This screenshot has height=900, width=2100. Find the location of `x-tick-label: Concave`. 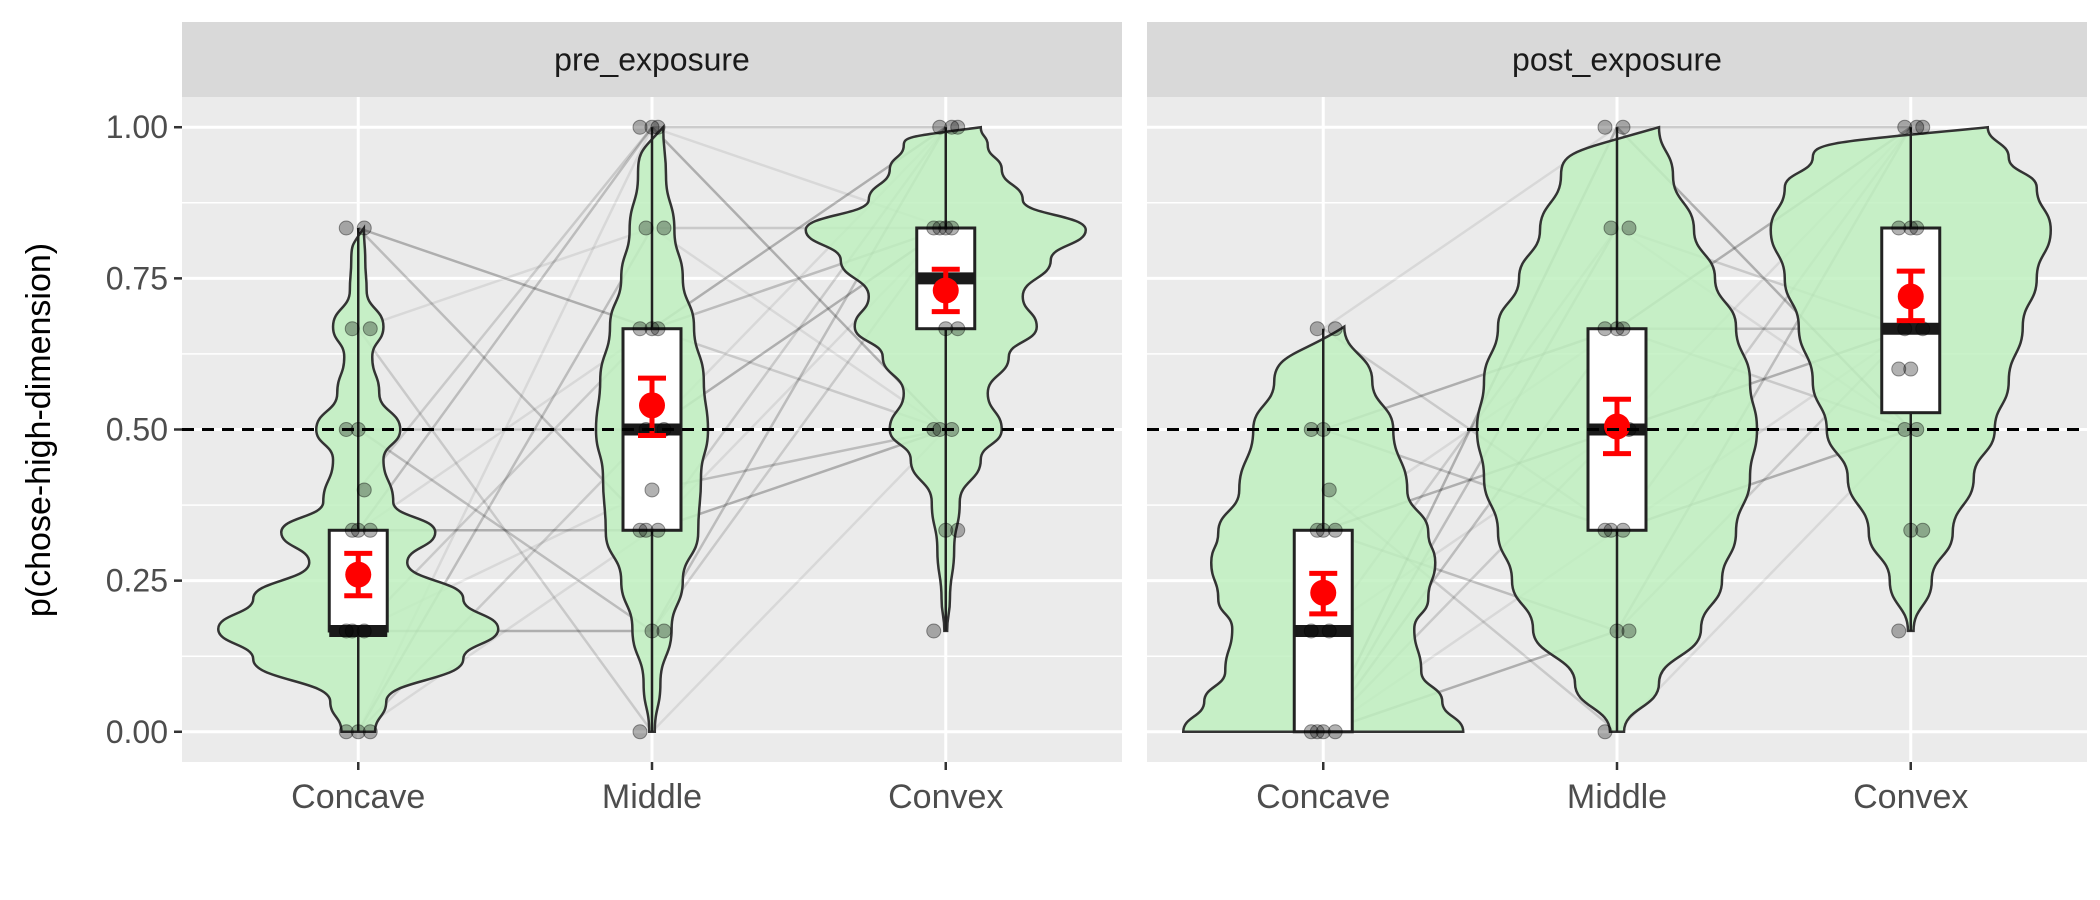

x-tick-label: Concave is located at coordinates (358, 797).